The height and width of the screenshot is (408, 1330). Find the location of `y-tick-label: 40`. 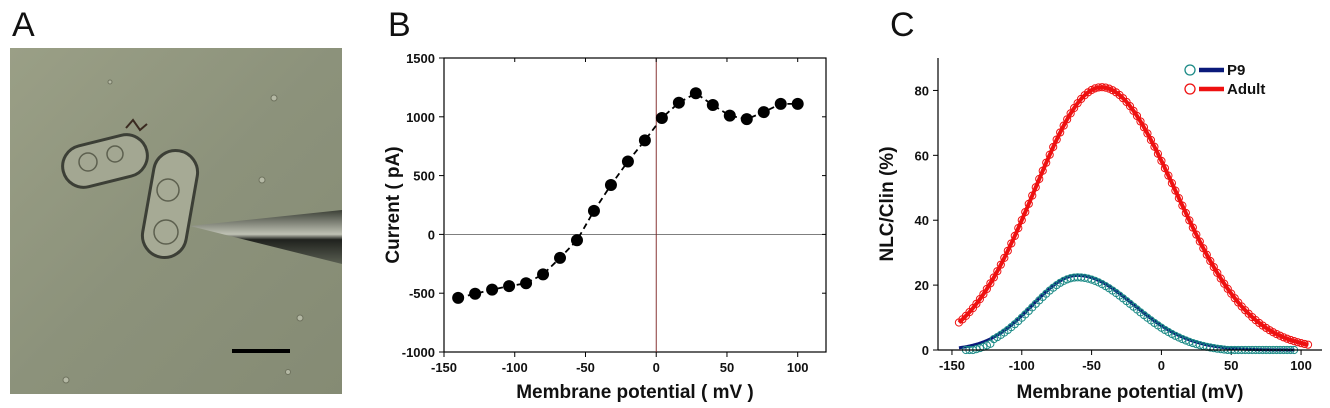

y-tick-label: 40 is located at coordinates (922, 220).